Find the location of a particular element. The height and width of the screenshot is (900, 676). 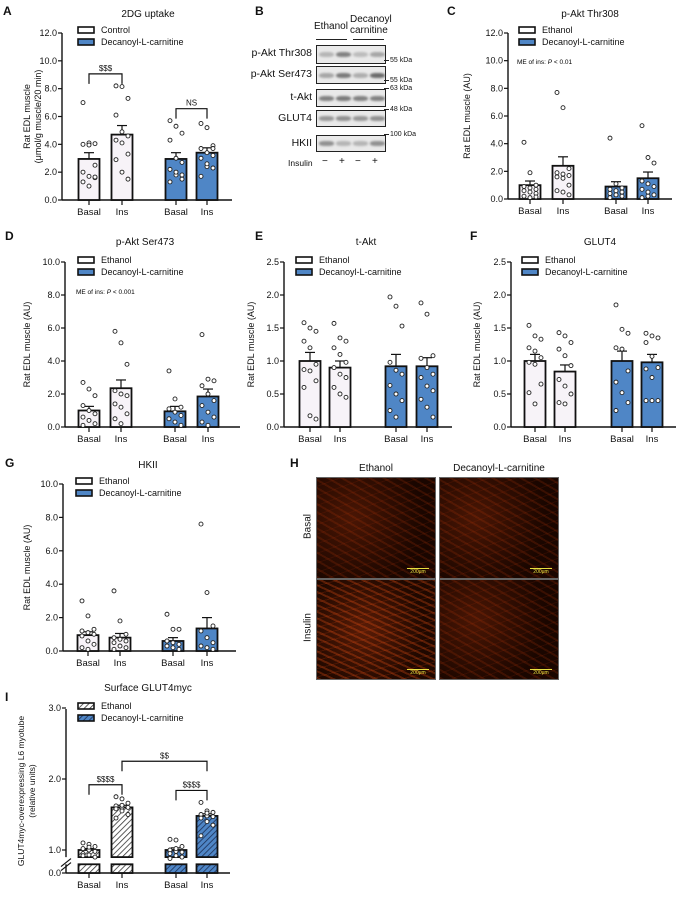

panel-letter-a: A is located at coordinates (7, 11).